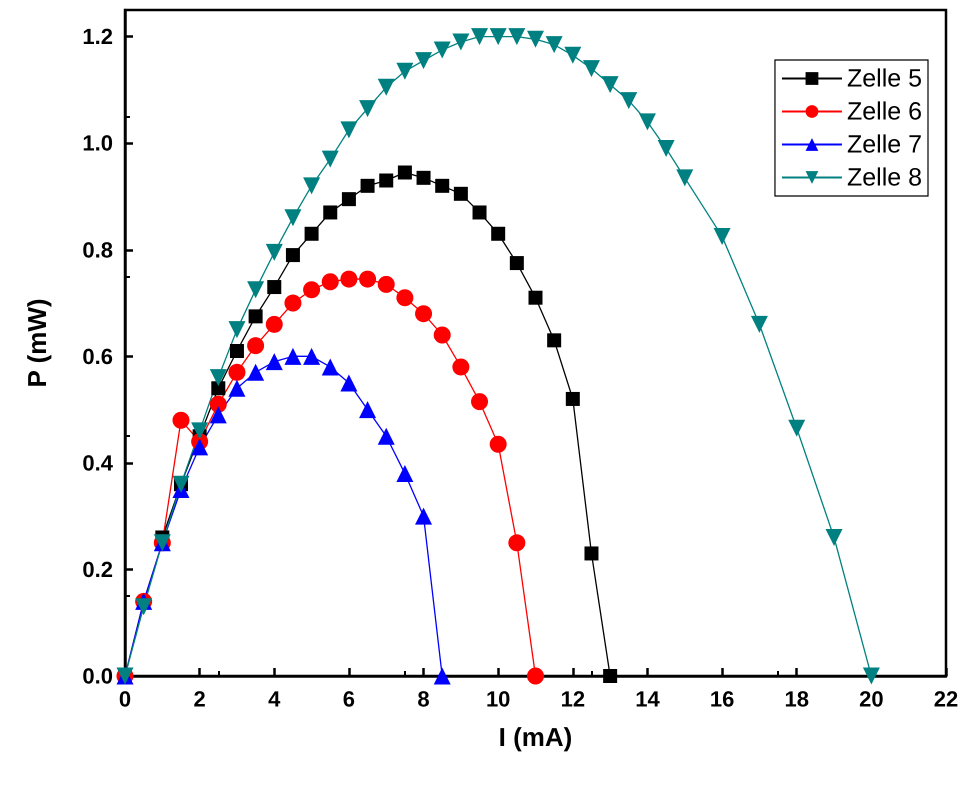  What do you see at coordinates (871, 699) in the screenshot?
I see `x-tick-label: 20` at bounding box center [871, 699].